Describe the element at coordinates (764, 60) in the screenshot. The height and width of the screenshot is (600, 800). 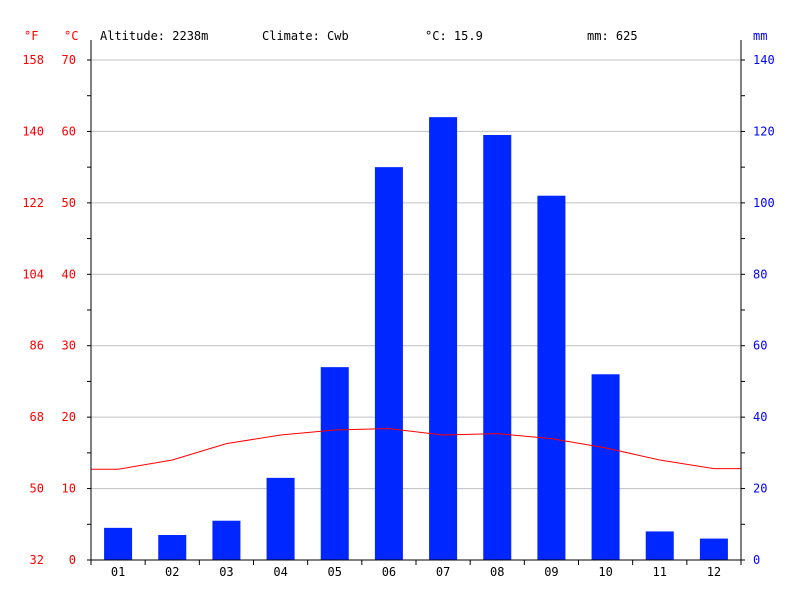
I see `precipitation-tick-label: 140` at that location.